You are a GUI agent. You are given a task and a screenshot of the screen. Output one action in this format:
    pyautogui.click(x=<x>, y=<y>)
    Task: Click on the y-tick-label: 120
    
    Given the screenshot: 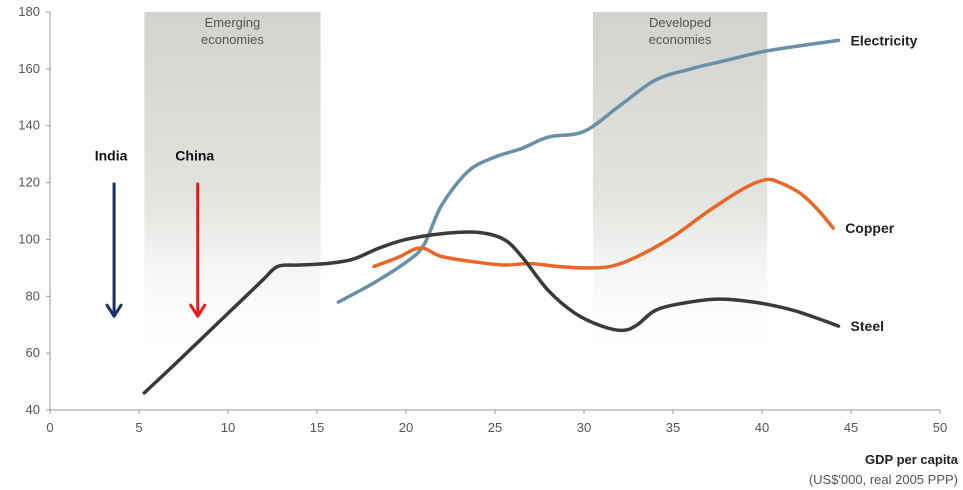 What is the action you would take?
    pyautogui.click(x=29, y=182)
    